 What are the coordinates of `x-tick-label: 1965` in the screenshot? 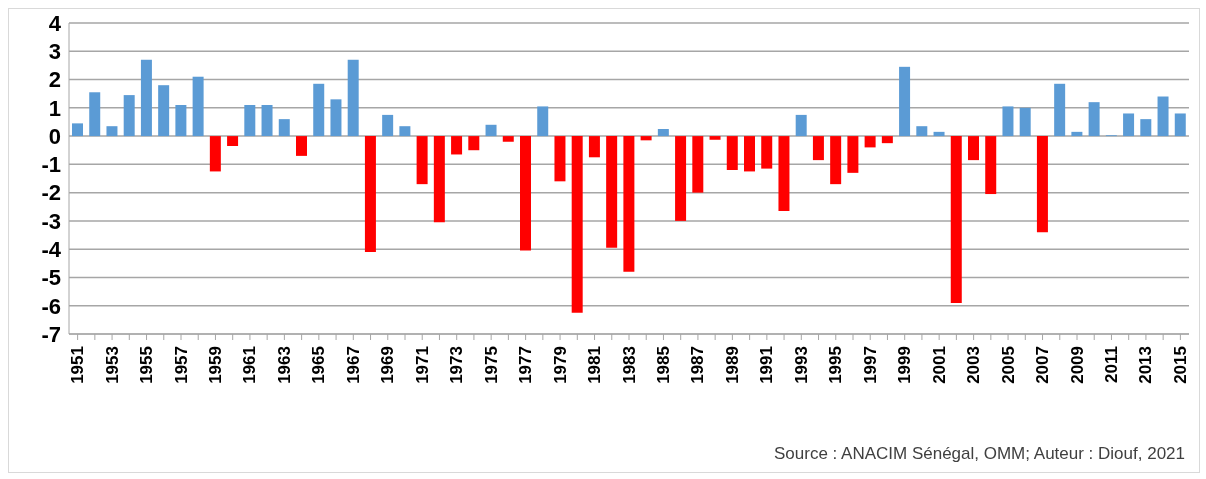 It's located at (319, 365).